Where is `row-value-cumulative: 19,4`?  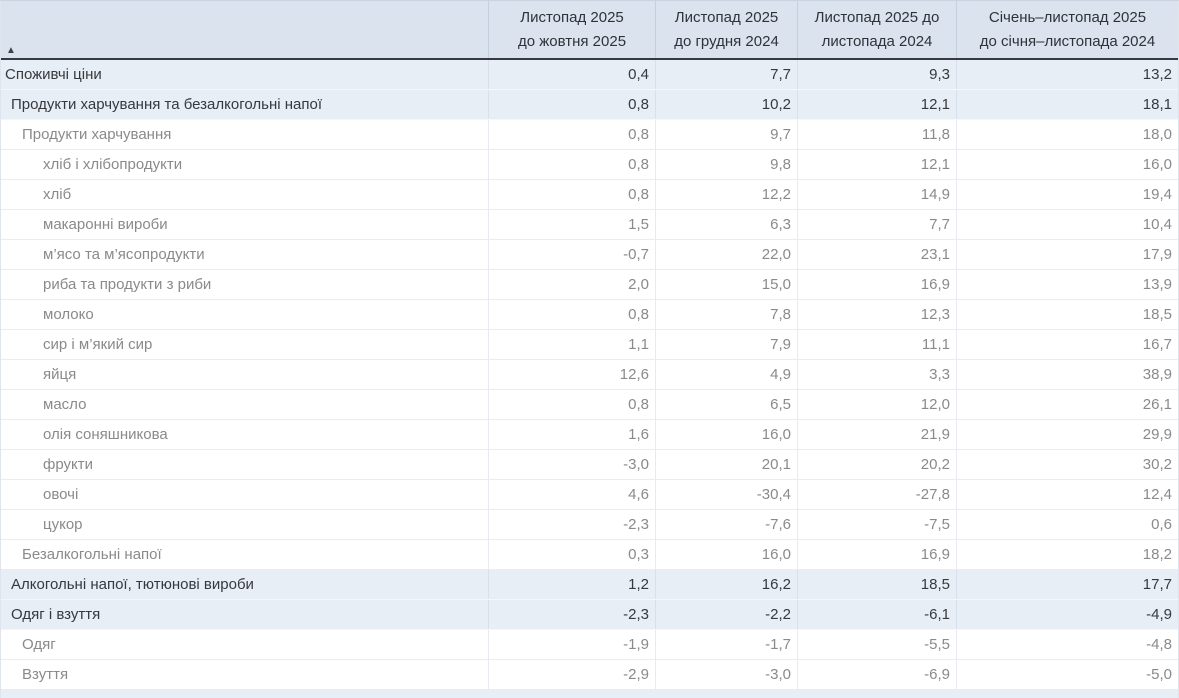
row-value-cumulative: 19,4 is located at coordinates (1067, 194).